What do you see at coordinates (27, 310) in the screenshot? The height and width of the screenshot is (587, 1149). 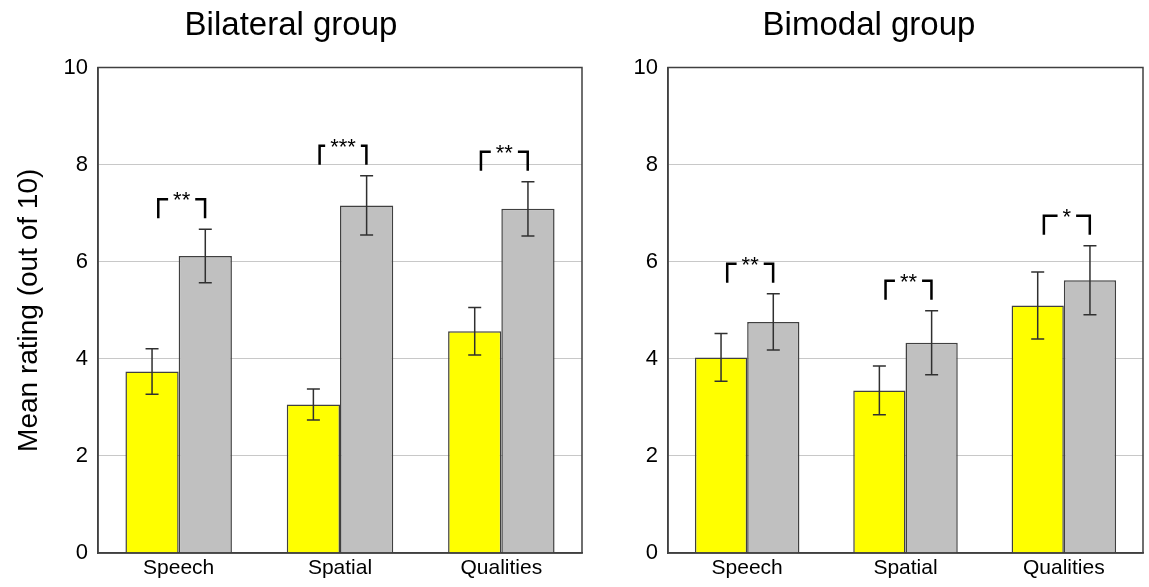 I see `y-axis-title: Mean rating (out of 10)` at bounding box center [27, 310].